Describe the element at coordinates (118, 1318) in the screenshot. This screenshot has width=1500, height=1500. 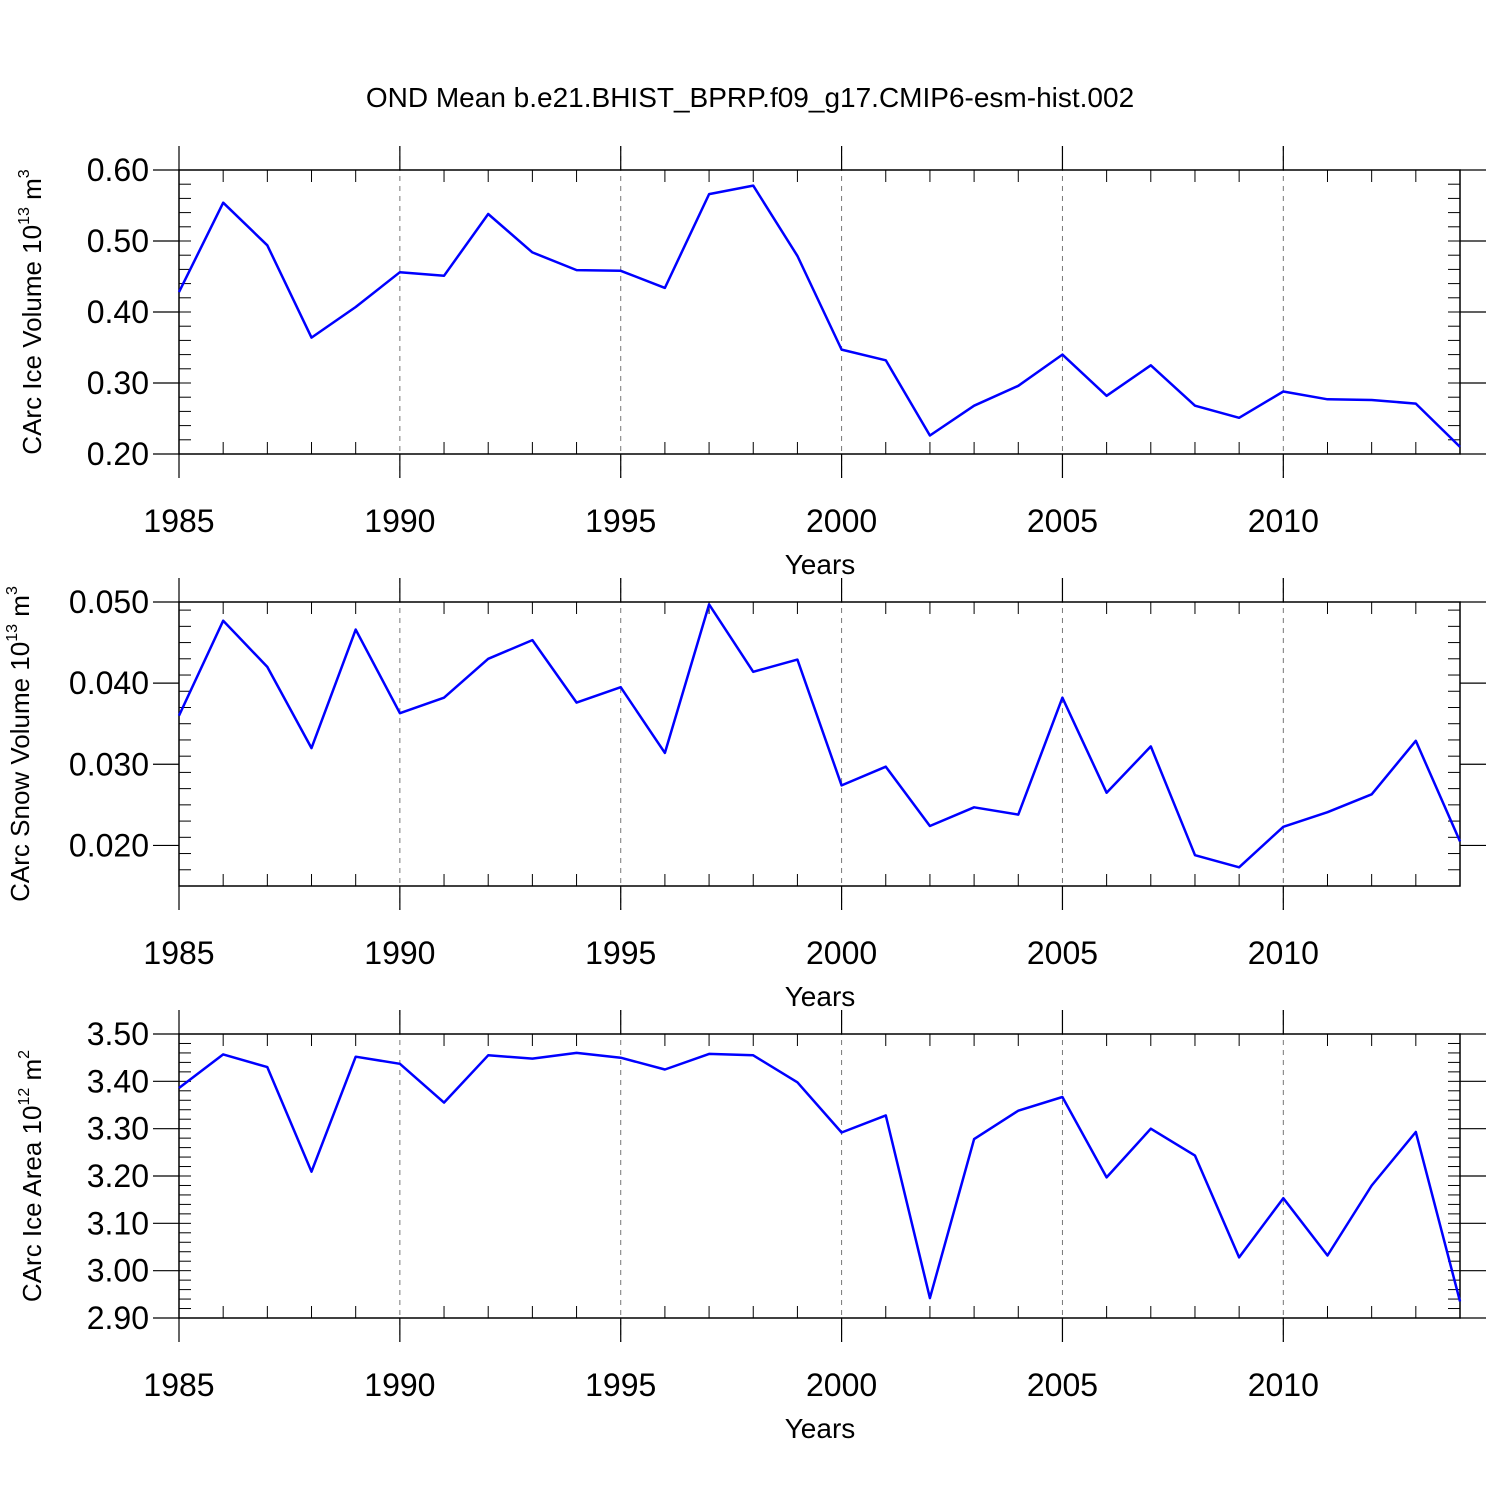
I see `y-tick-label: 2.90` at that location.